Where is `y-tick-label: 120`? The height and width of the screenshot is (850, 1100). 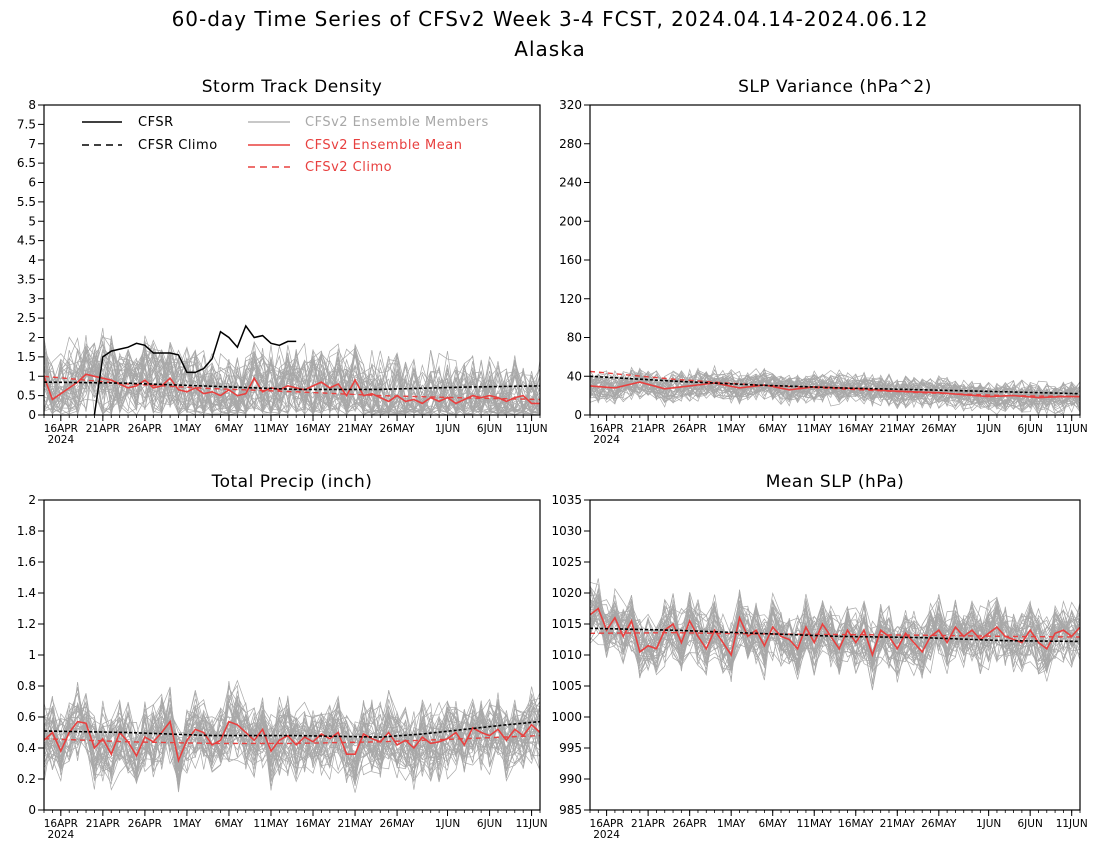 y-tick-label: 120 is located at coordinates (570, 299).